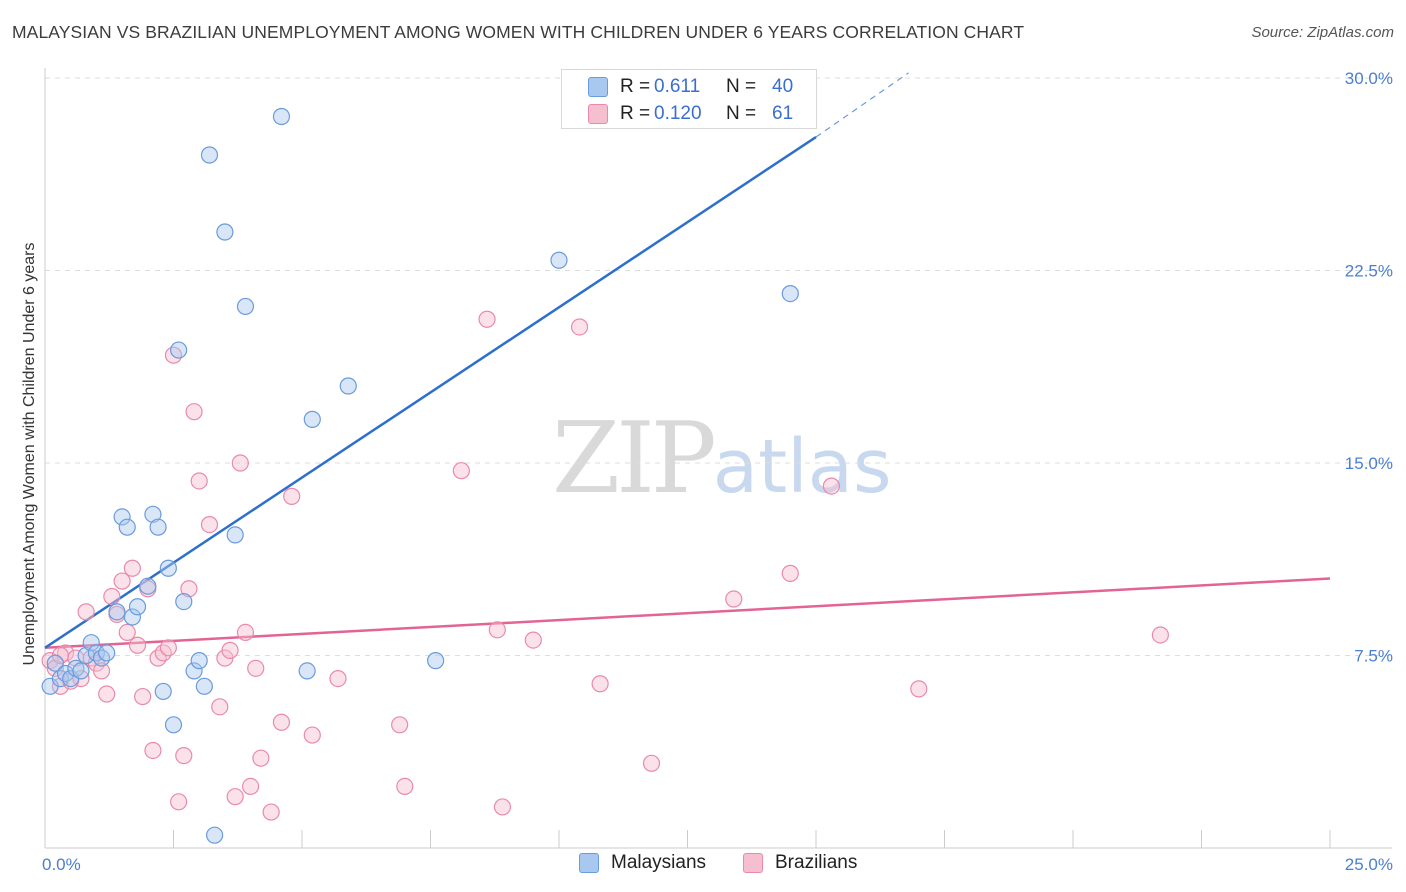 The width and height of the screenshot is (1406, 892). I want to click on x-tick-label: 0.0%, so click(61, 864).